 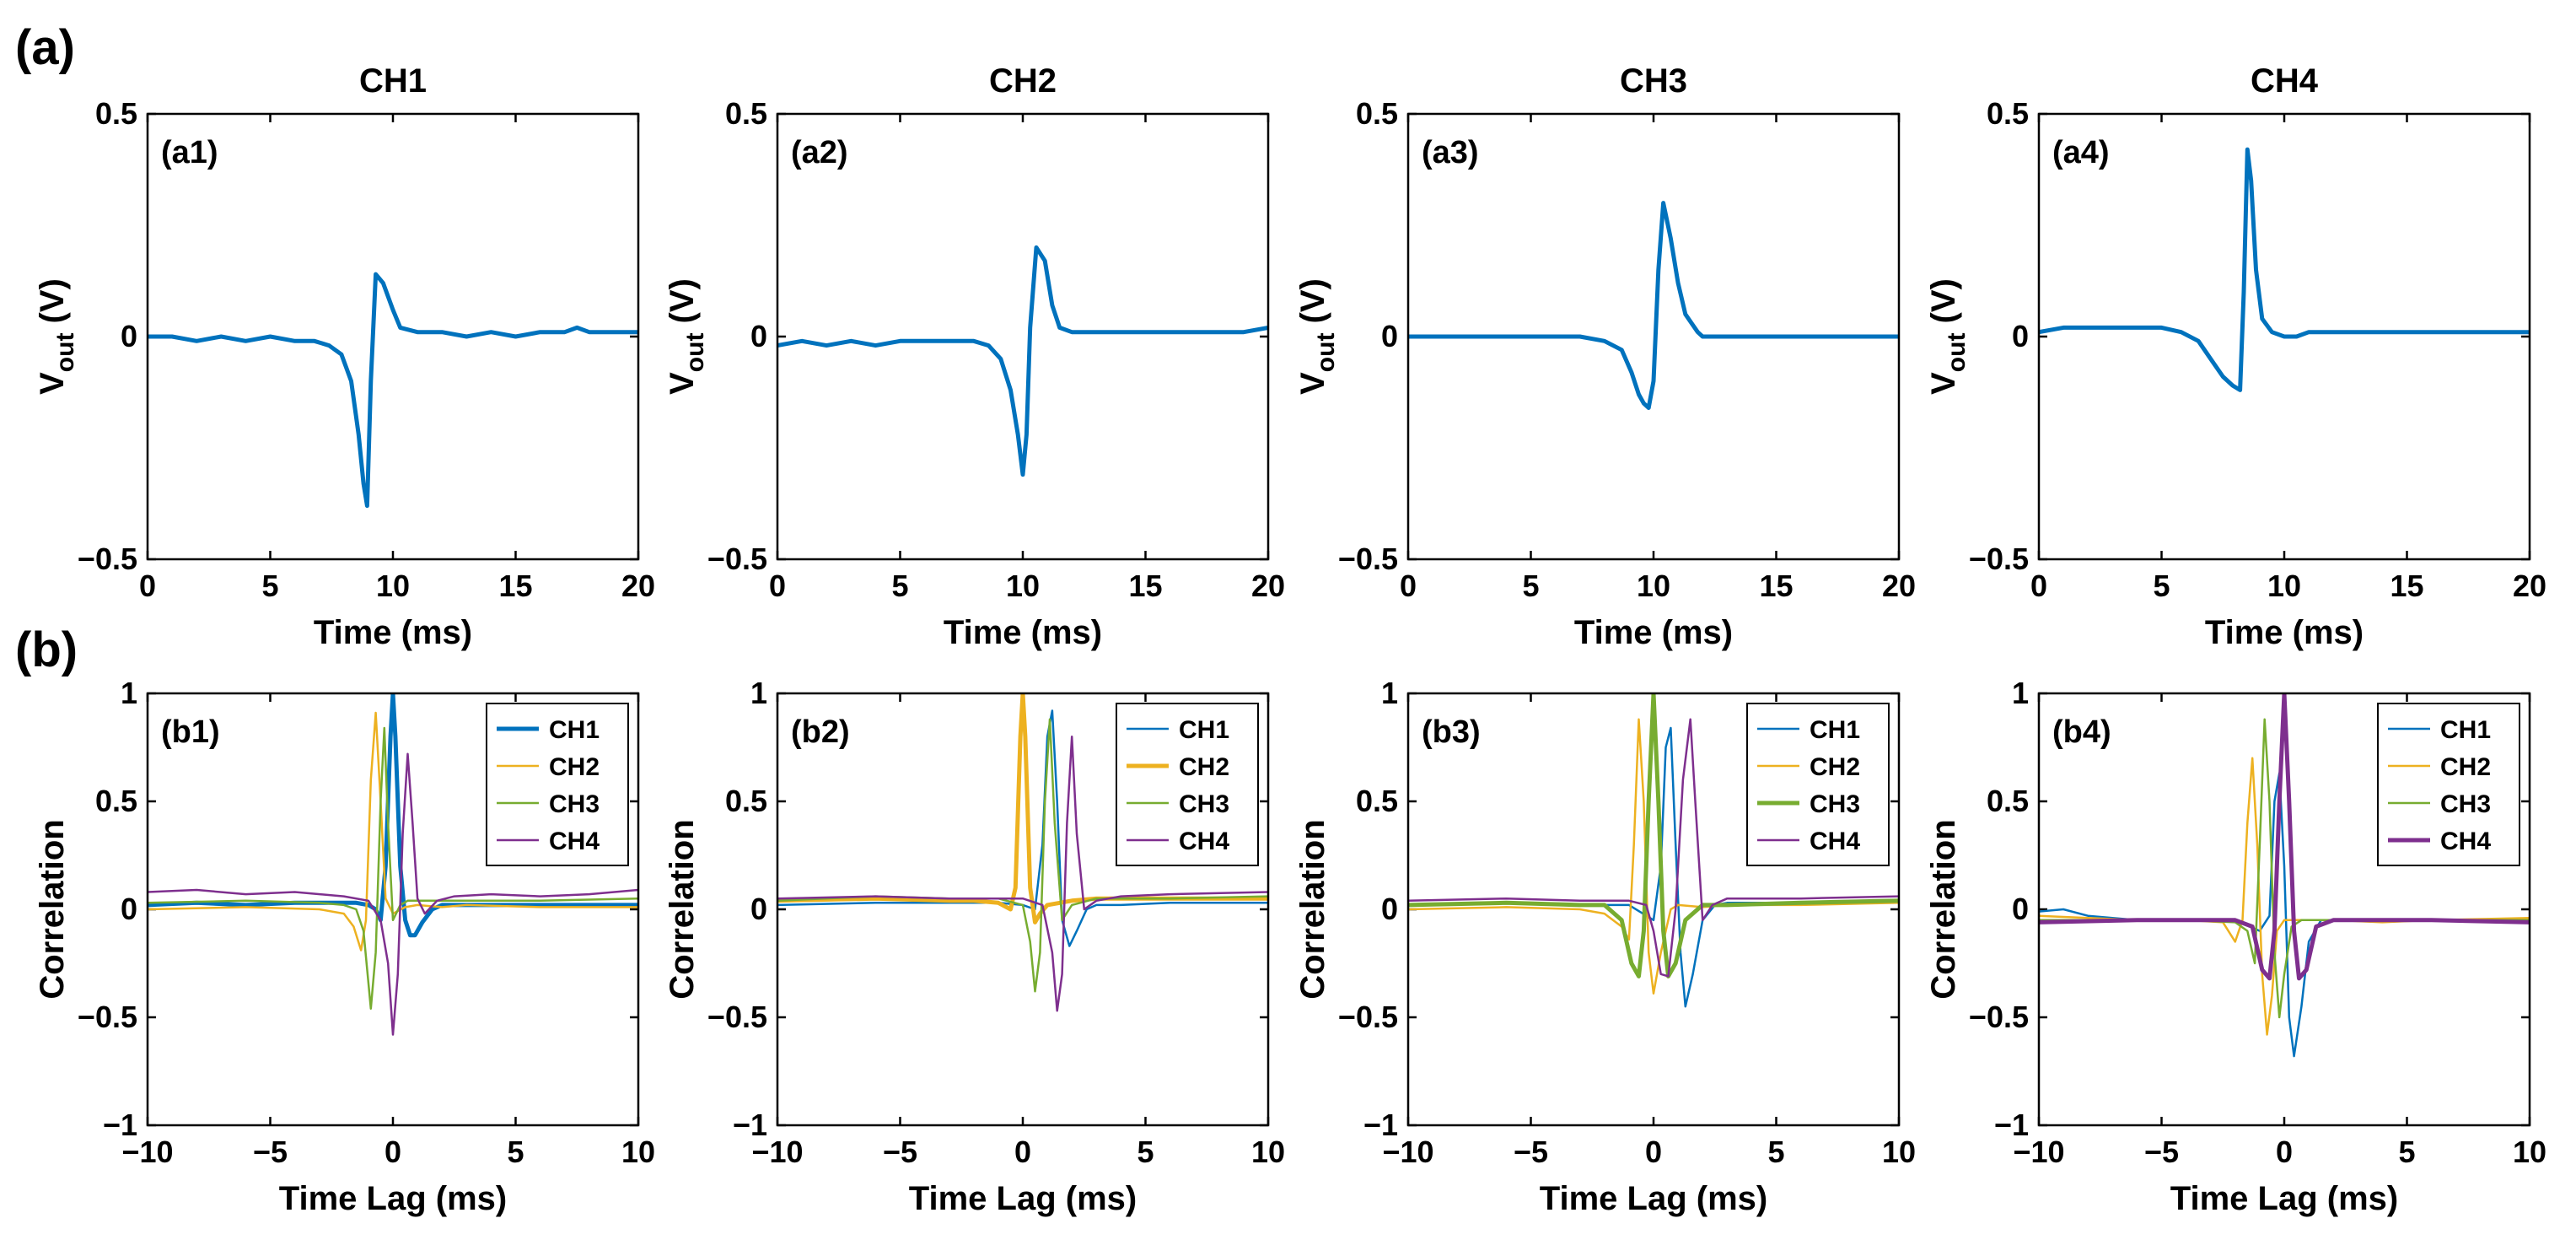 What do you see at coordinates (2285, 81) in the screenshot?
I see `chart-title: CH4` at bounding box center [2285, 81].